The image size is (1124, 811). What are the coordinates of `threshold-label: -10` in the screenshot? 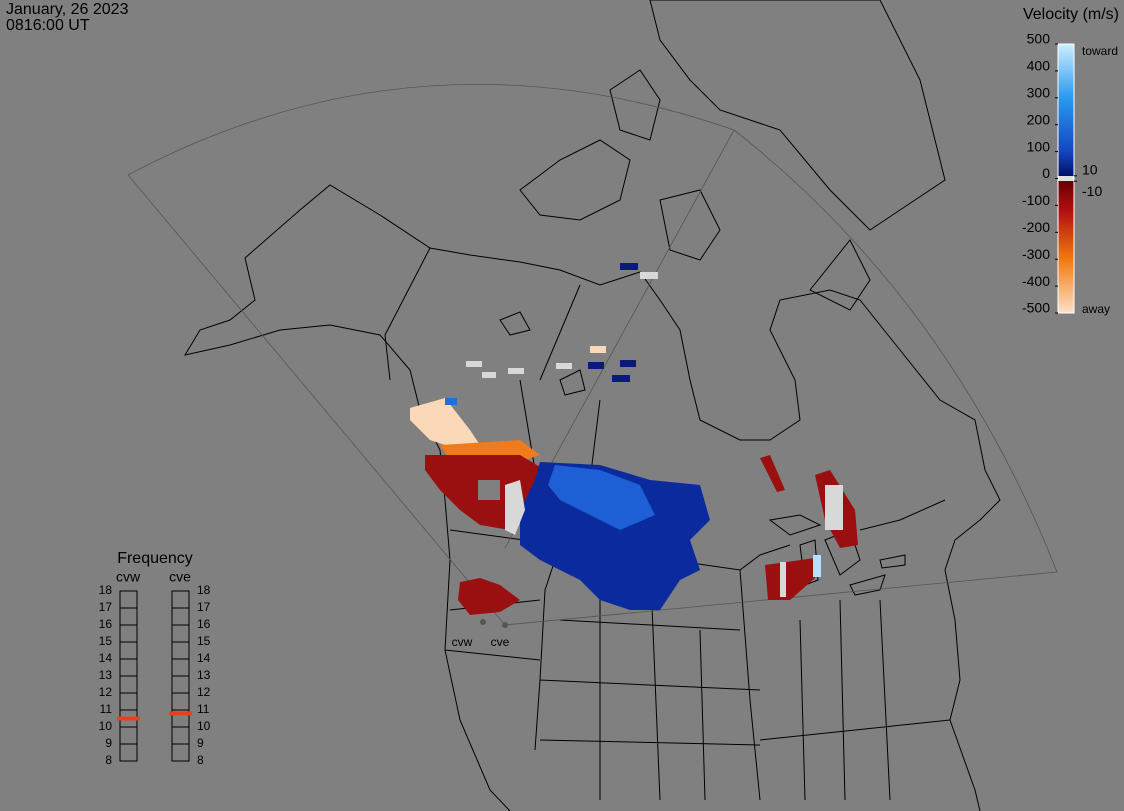 It's located at (1092, 191).